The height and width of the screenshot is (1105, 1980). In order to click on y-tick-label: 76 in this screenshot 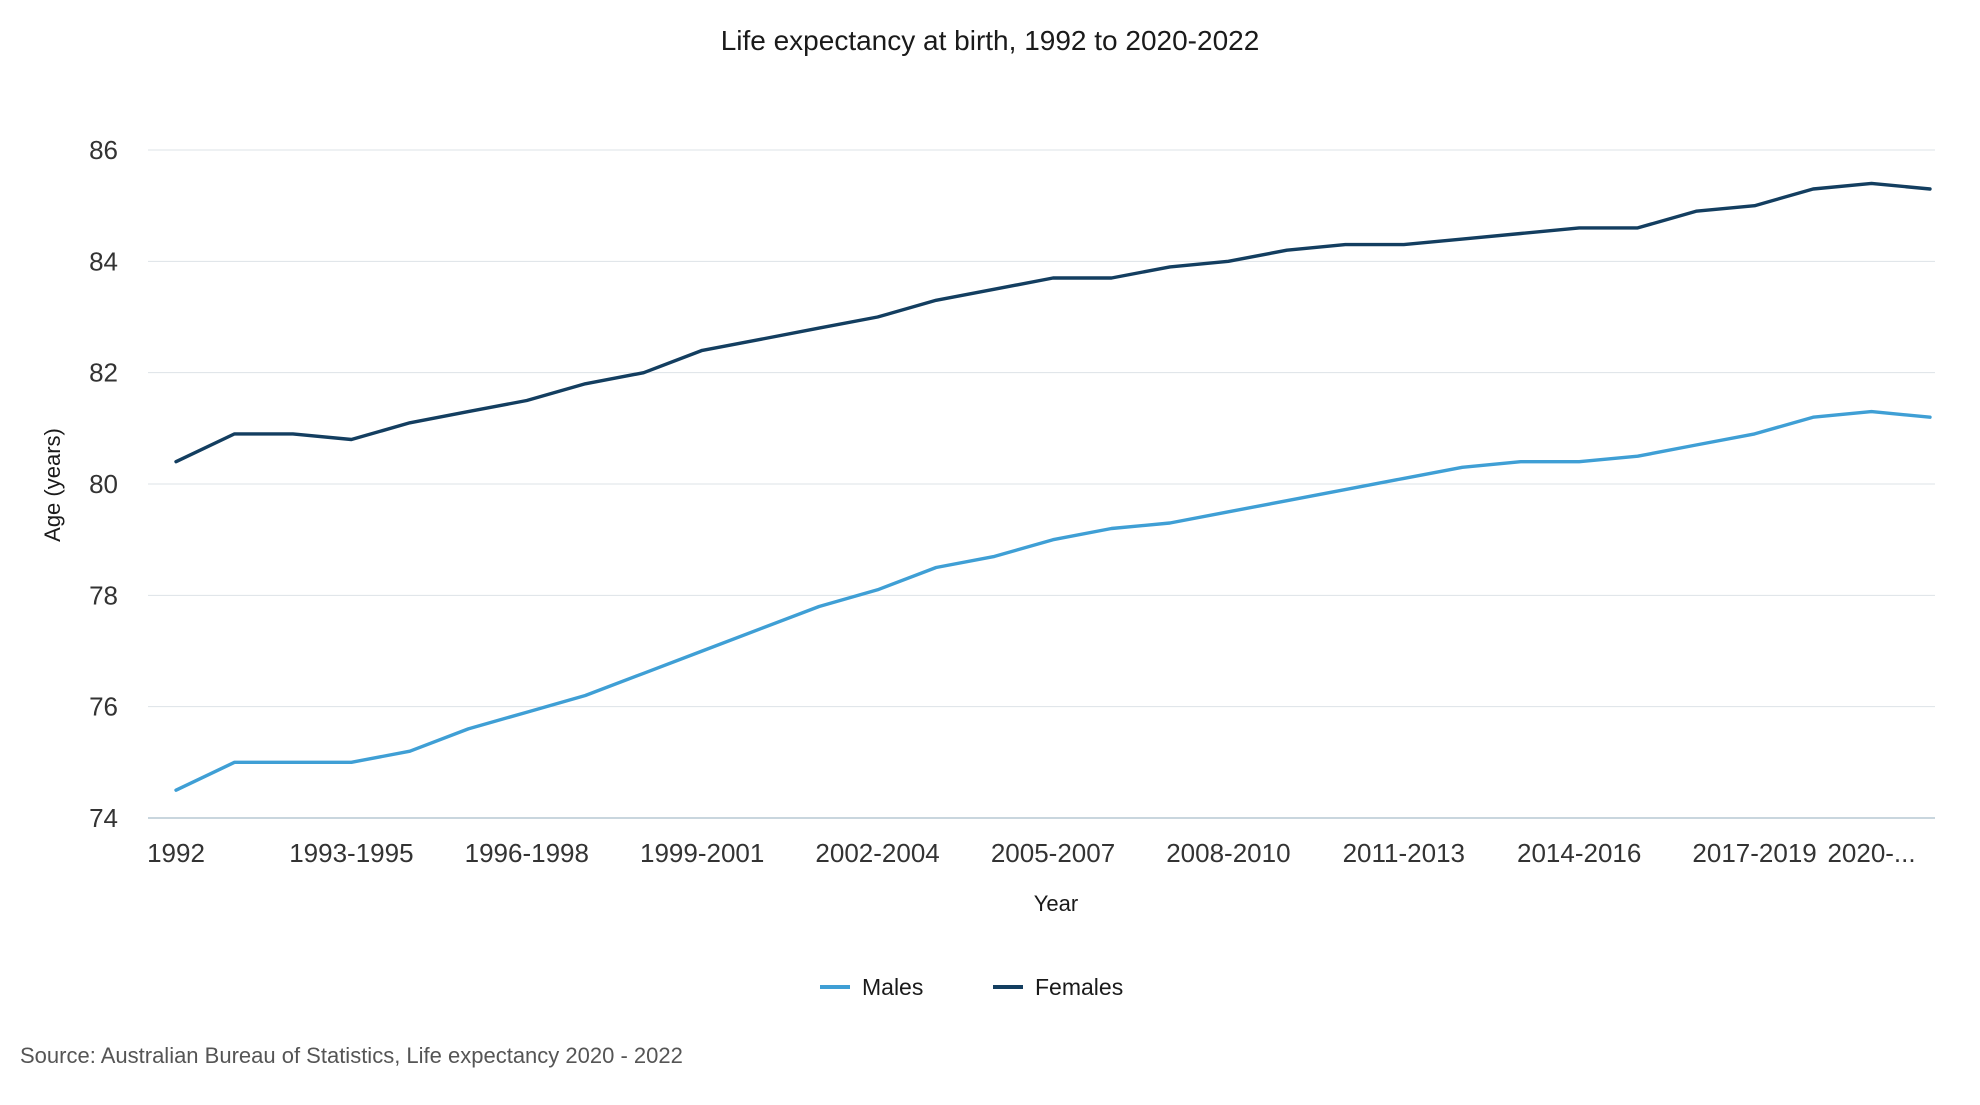, I will do `click(103, 707)`.